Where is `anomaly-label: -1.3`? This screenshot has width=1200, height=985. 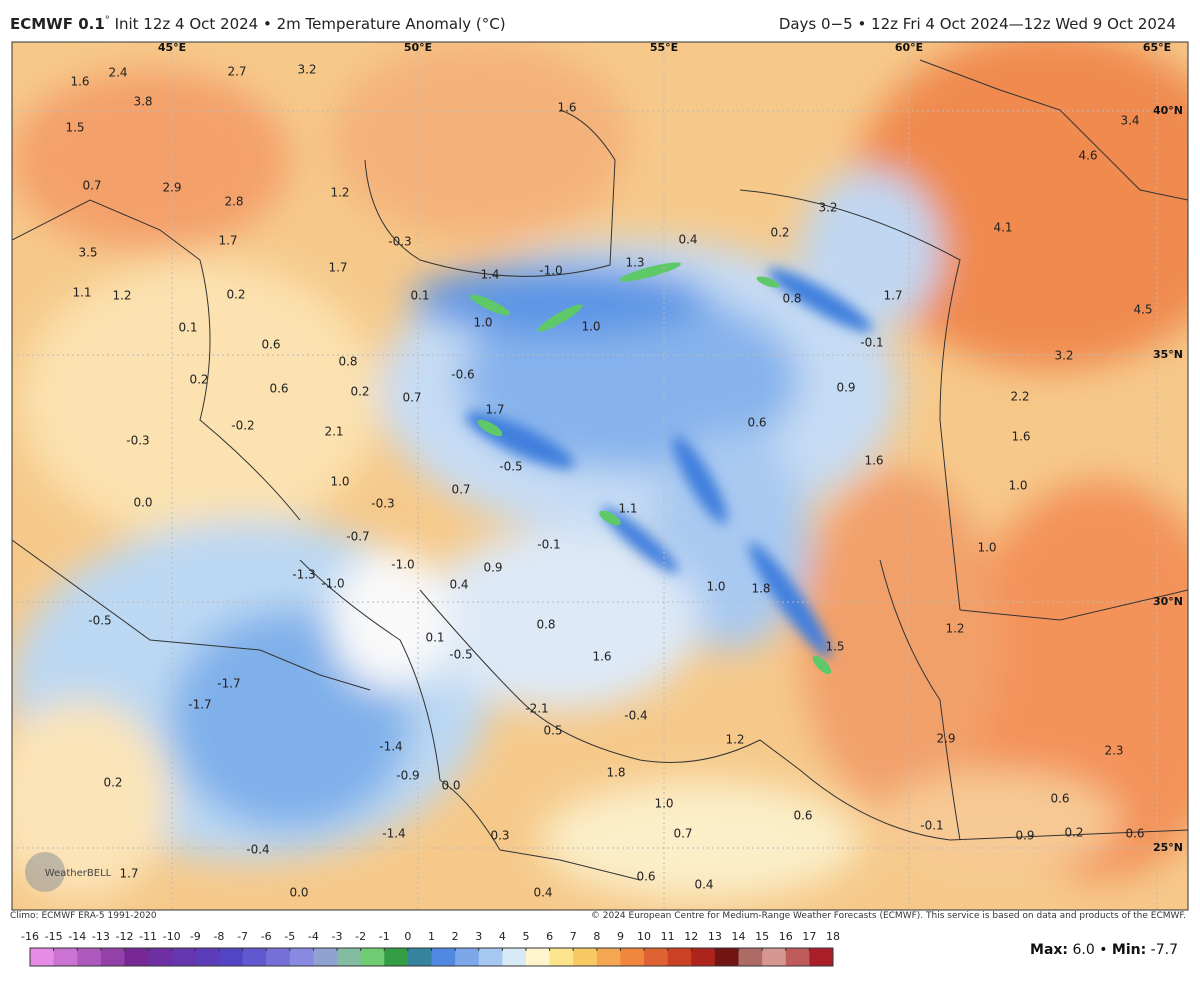 anomaly-label: -1.3 is located at coordinates (303, 575).